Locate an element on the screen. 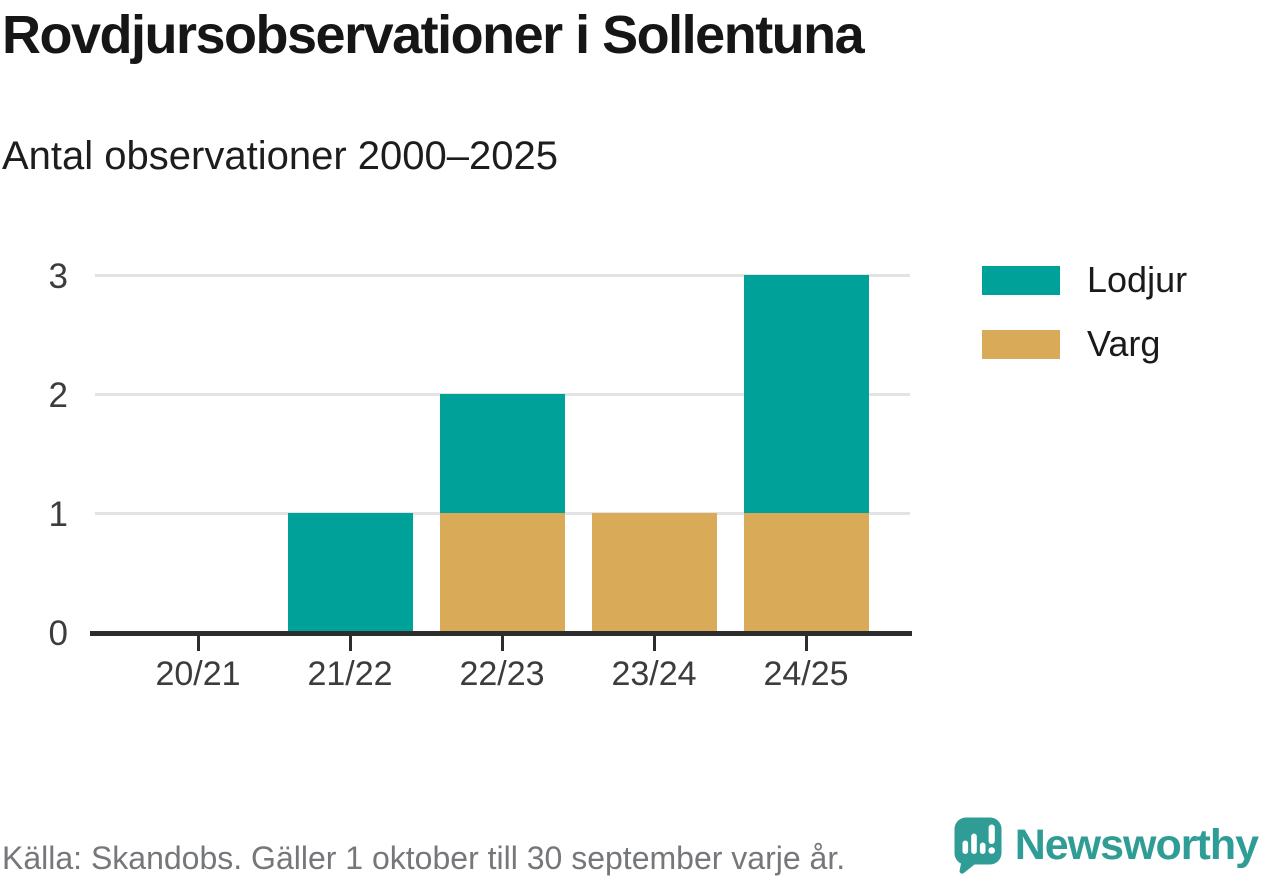  legend-item-lodjur: Lodjur is located at coordinates (1084, 280).